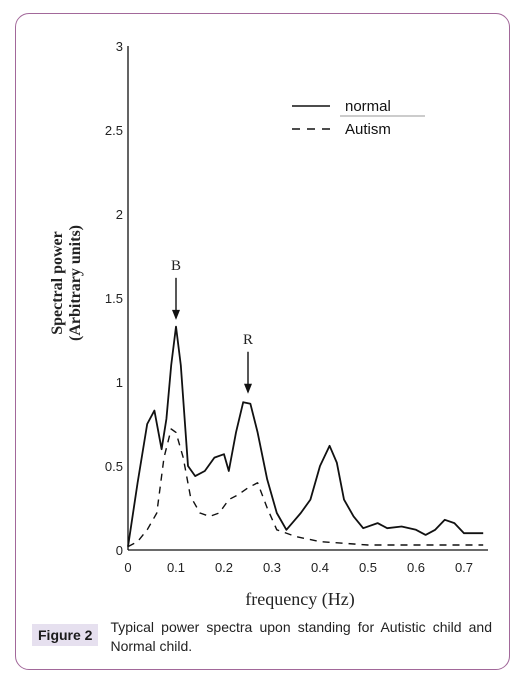 The height and width of the screenshot is (683, 527). What do you see at coordinates (224, 567) in the screenshot?
I see `x-tick-label: 0.2` at bounding box center [224, 567].